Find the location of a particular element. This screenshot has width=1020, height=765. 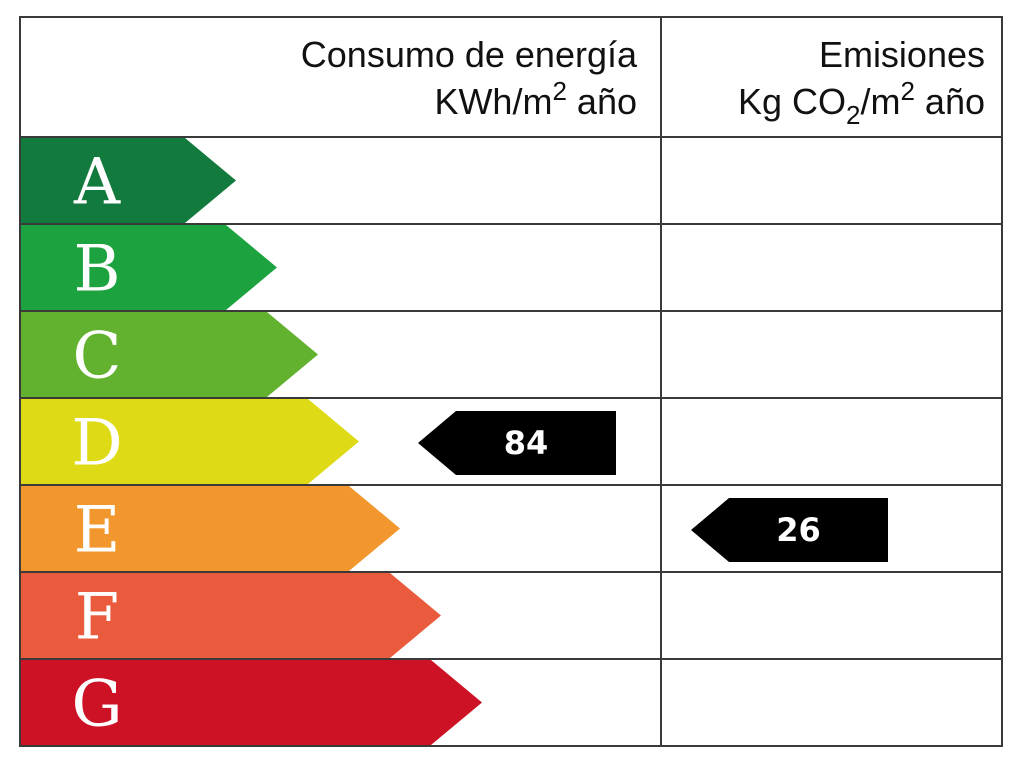

emisiones-marker-value: 26 is located at coordinates (798, 530).